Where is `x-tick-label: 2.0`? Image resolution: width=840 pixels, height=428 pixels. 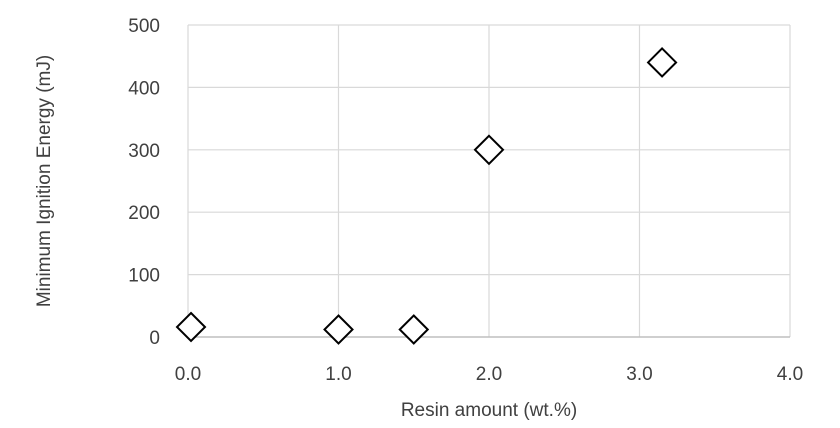
x-tick-label: 2.0 is located at coordinates (489, 374).